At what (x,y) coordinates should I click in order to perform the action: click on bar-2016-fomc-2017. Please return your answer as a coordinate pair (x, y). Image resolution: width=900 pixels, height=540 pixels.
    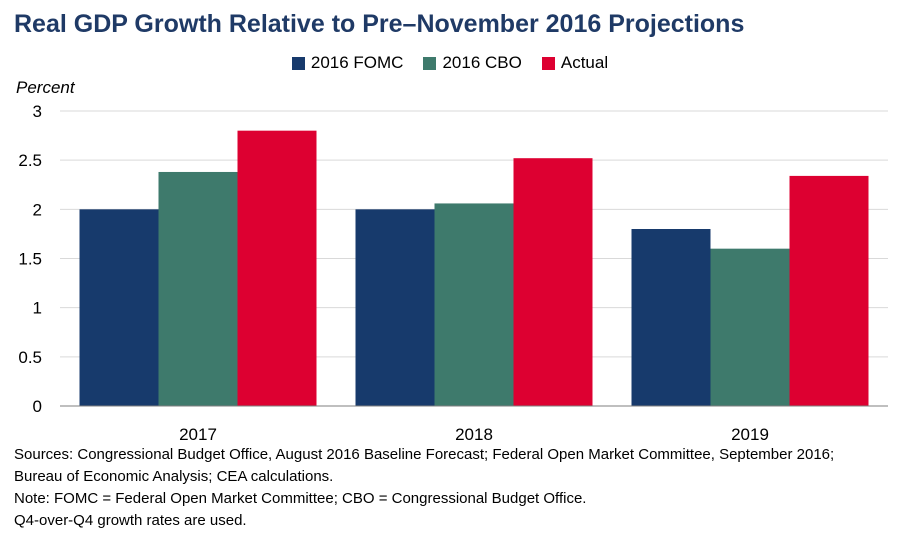
    Looking at the image, I should click on (119, 307).